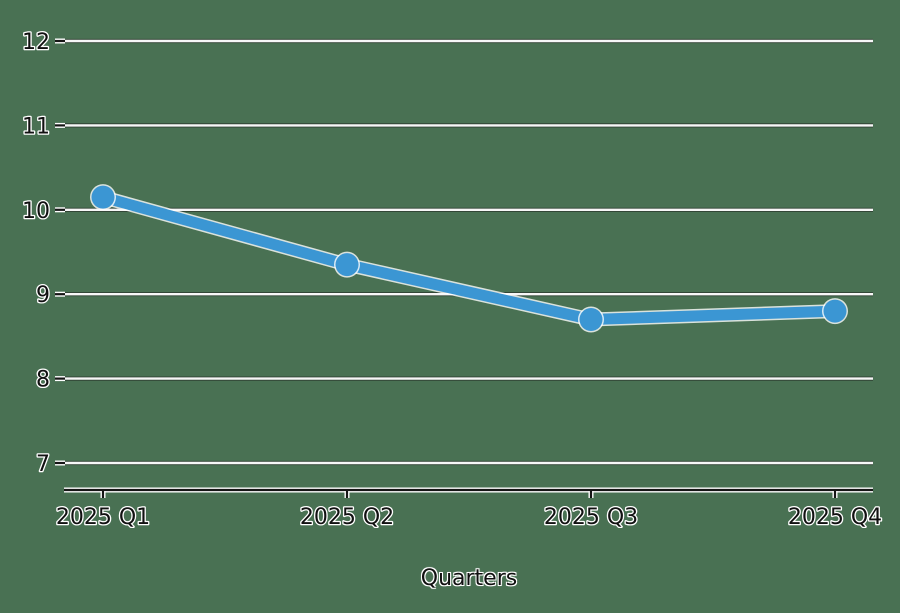 The width and height of the screenshot is (900, 613). What do you see at coordinates (36, 211) in the screenshot?
I see `y-tick-label-10: 10` at bounding box center [36, 211].